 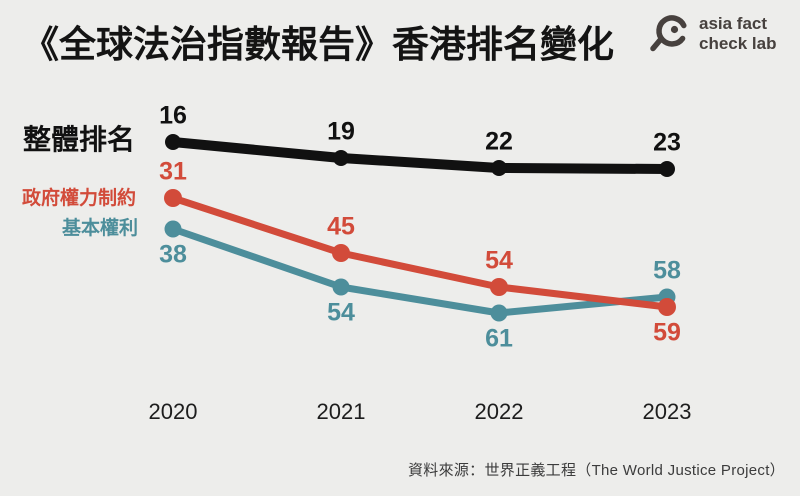 I want to click on data-point-label: 61, so click(x=499, y=338).